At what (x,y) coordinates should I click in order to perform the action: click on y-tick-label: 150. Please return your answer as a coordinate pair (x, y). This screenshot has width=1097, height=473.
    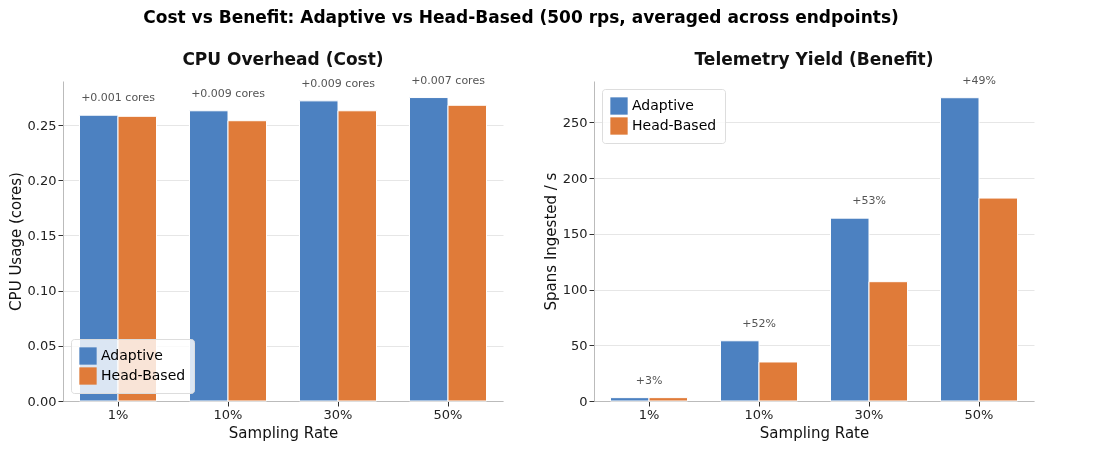
    Looking at the image, I should click on (575, 234).